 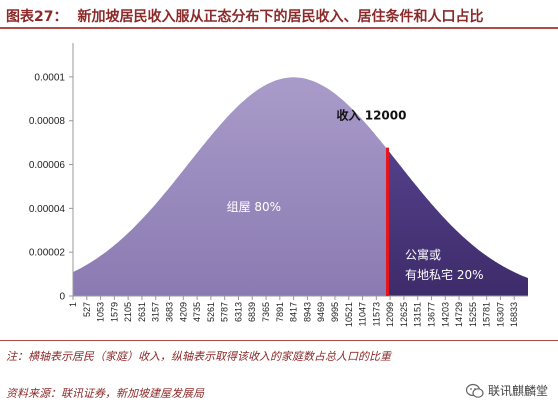 I want to click on source-text: 资料来源：联讯证券，新加坡建屋发展局, so click(x=105, y=393).